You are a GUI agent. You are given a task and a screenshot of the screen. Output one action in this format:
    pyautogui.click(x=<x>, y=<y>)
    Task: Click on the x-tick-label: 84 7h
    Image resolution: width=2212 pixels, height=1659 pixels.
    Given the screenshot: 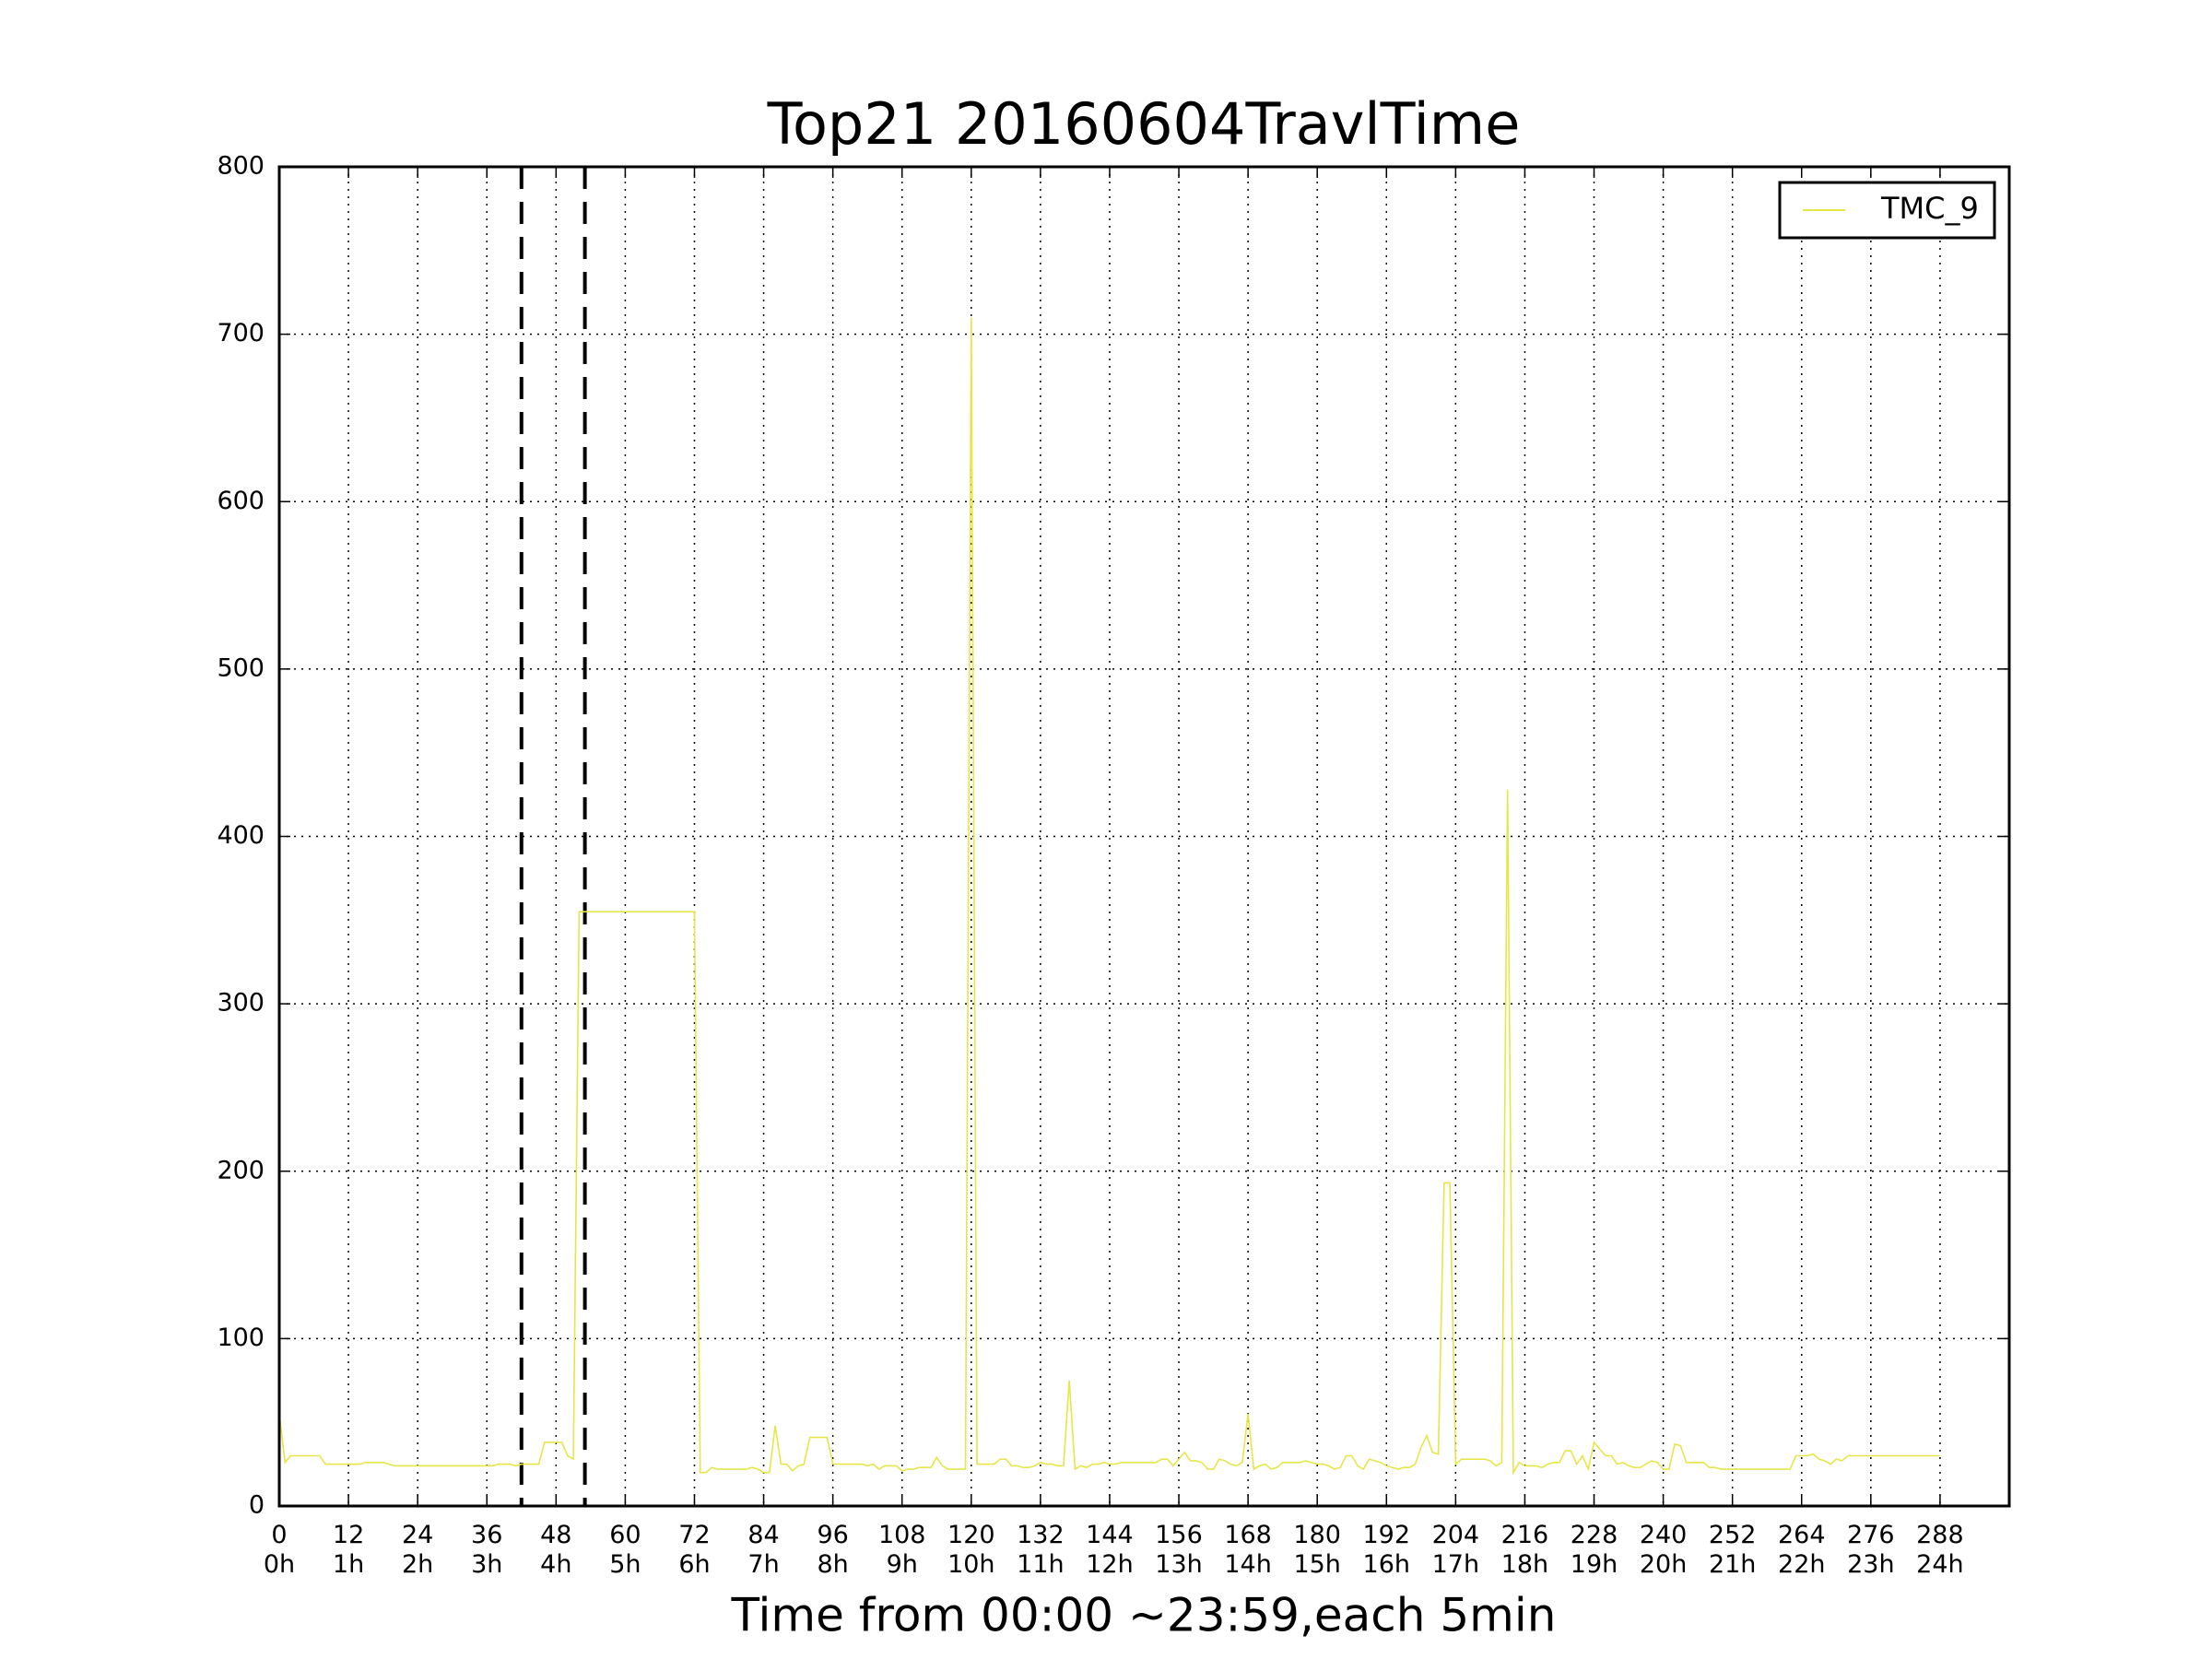 What is the action you would take?
    pyautogui.click(x=763, y=1550)
    